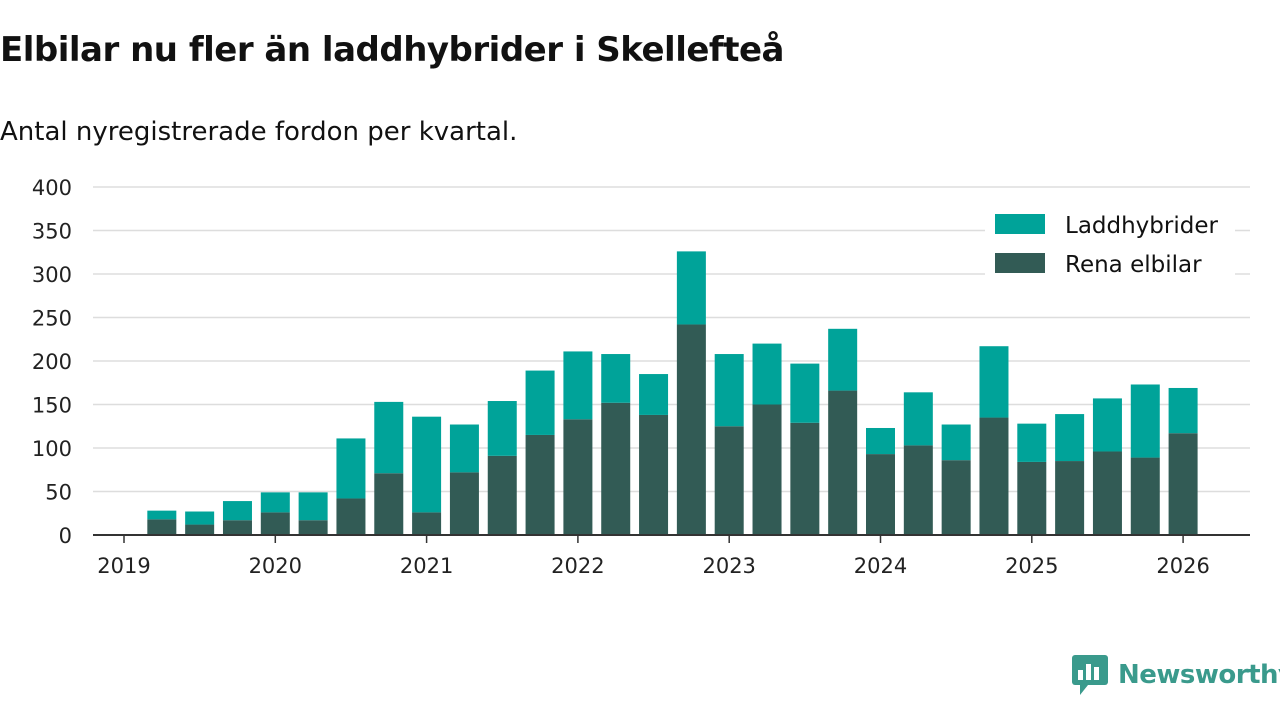 The image size is (1280, 720). I want to click on bar-laddhybrider-2022-Q2, so click(616, 378).